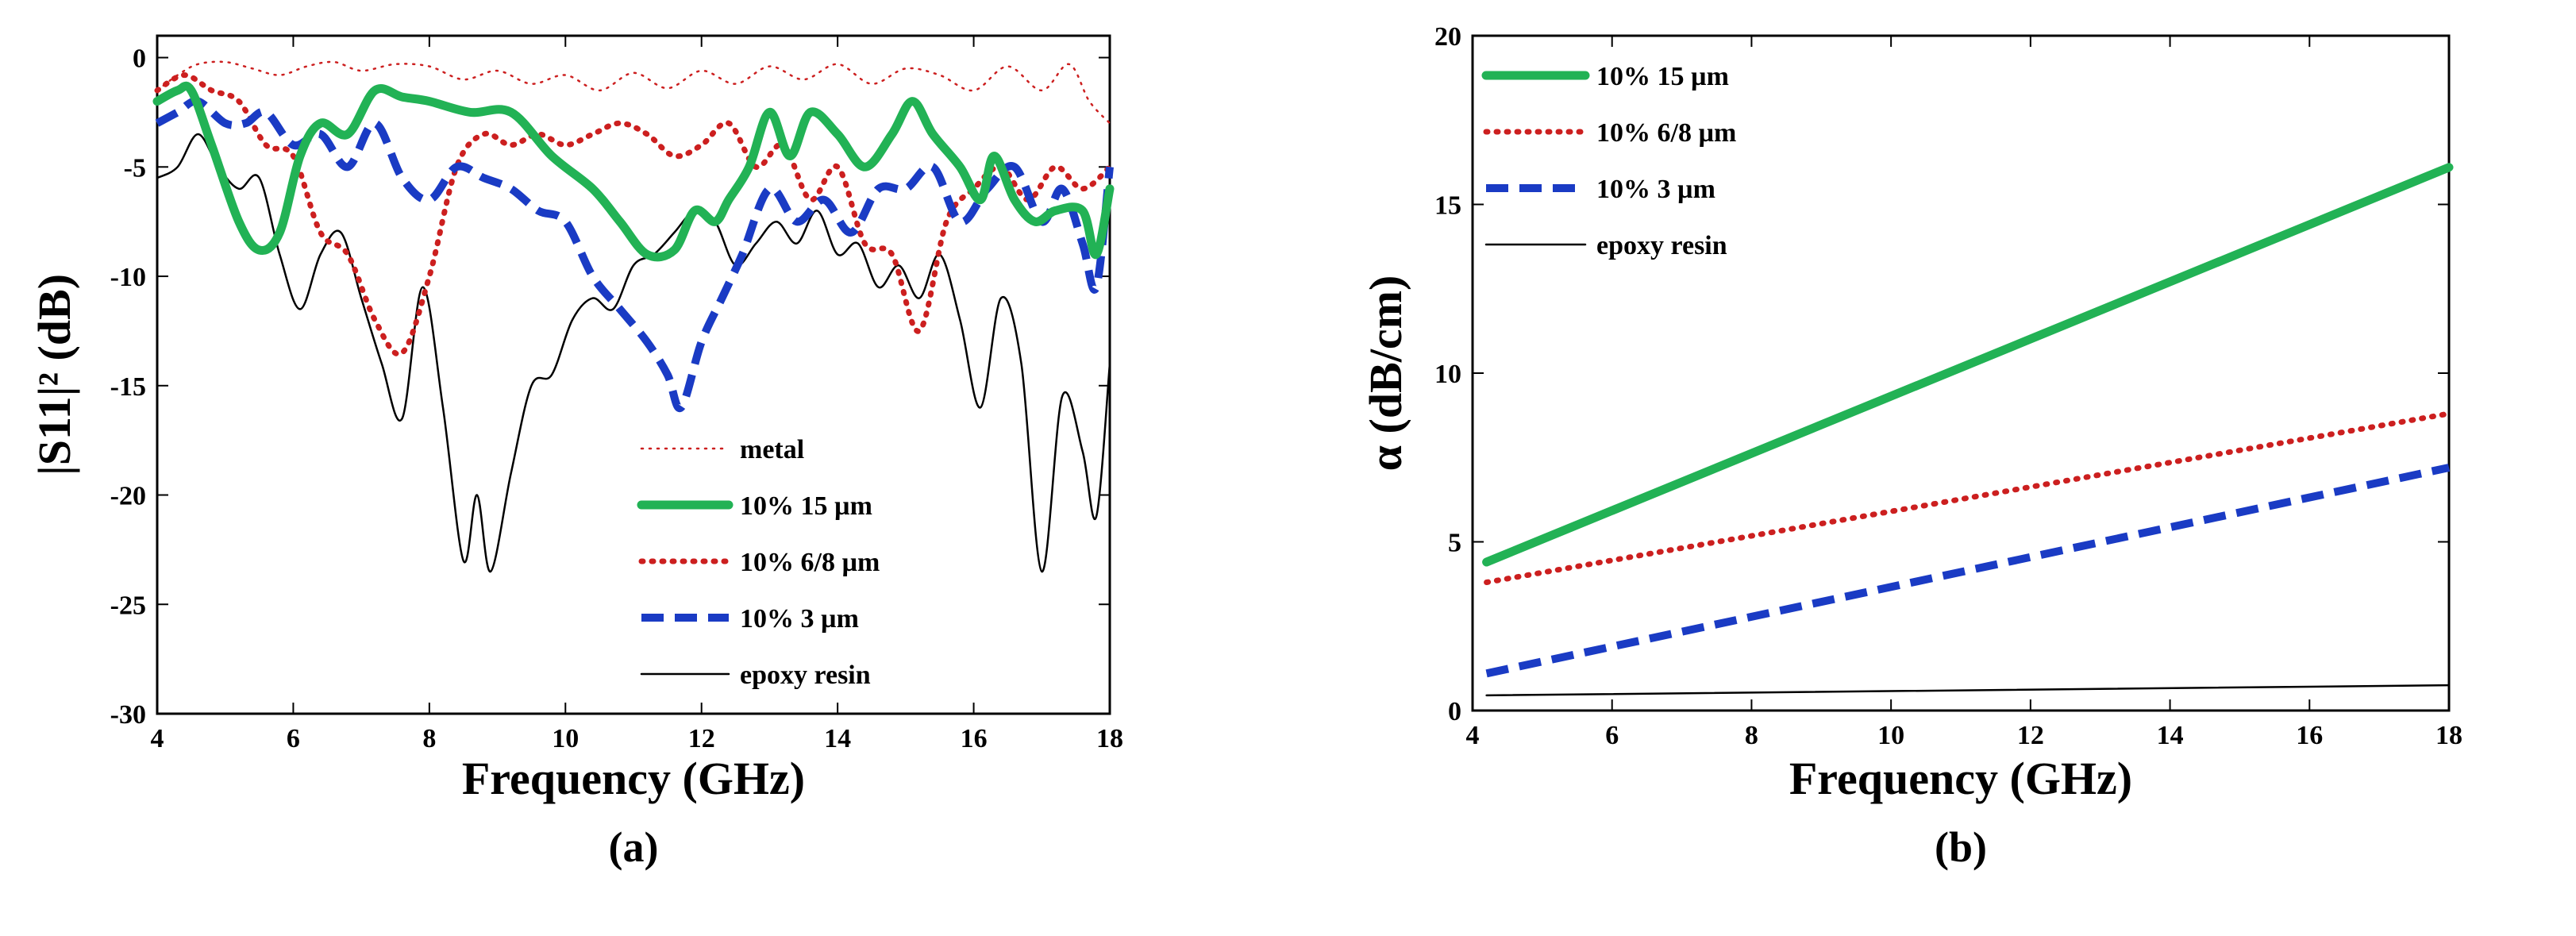 This screenshot has height=936, width=2576. I want to click on panel-a-caption: (a), so click(634, 847).